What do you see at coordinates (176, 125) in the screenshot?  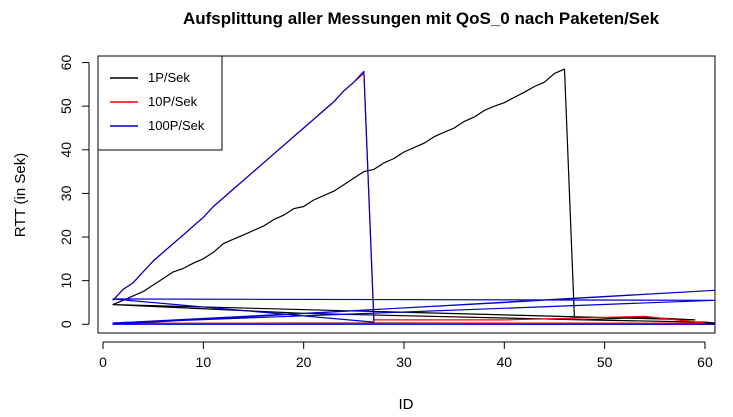 I see `legend-item-100p: 100P/Sek` at bounding box center [176, 125].